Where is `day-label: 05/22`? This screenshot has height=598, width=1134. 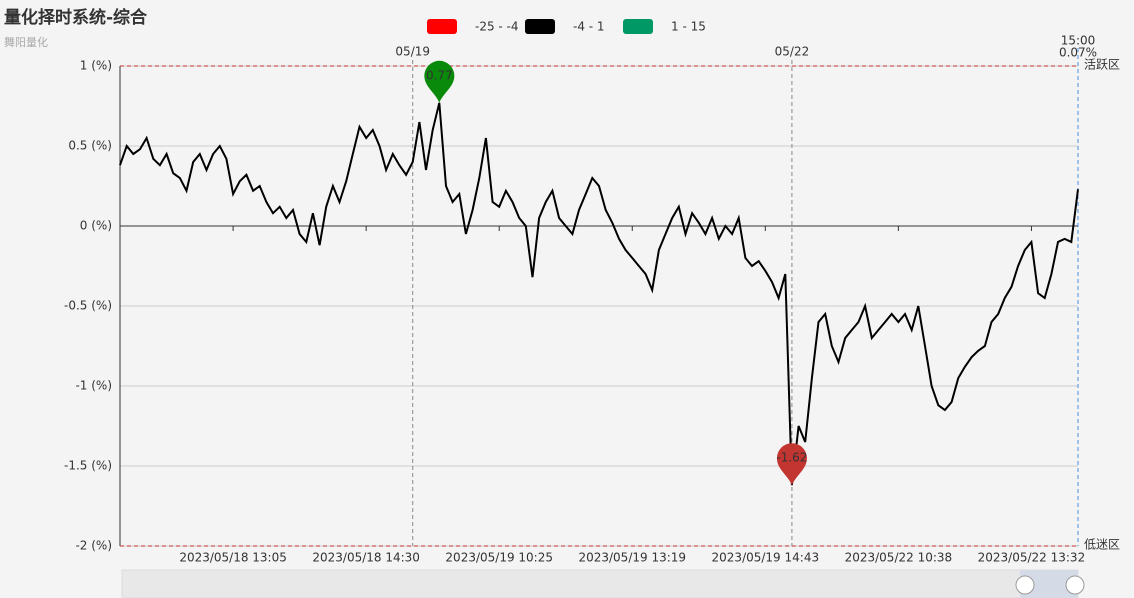
day-label: 05/22 is located at coordinates (792, 52).